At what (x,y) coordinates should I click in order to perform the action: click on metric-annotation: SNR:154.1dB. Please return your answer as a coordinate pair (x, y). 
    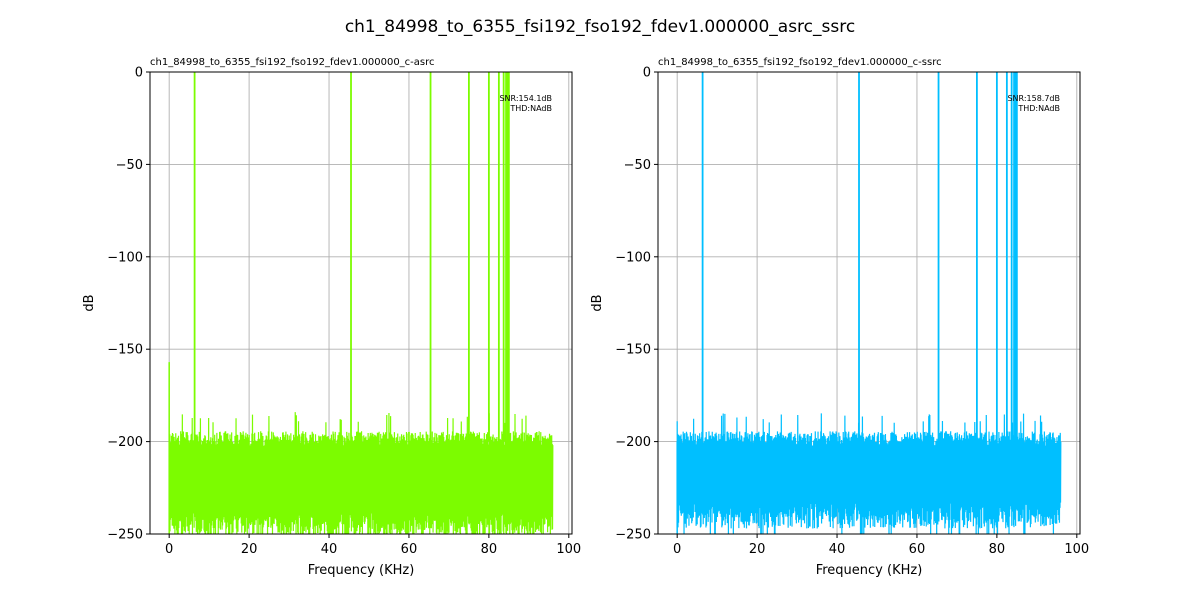
    Looking at the image, I should click on (525, 98).